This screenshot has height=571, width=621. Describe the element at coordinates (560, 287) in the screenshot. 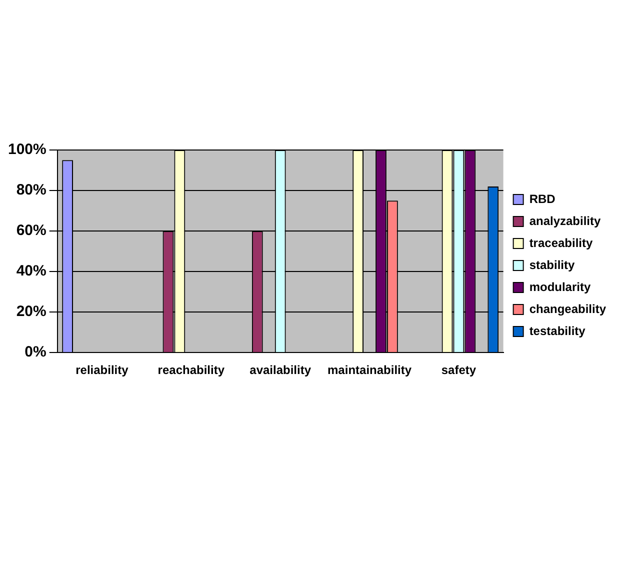

I see `legend-label: modularity` at that location.